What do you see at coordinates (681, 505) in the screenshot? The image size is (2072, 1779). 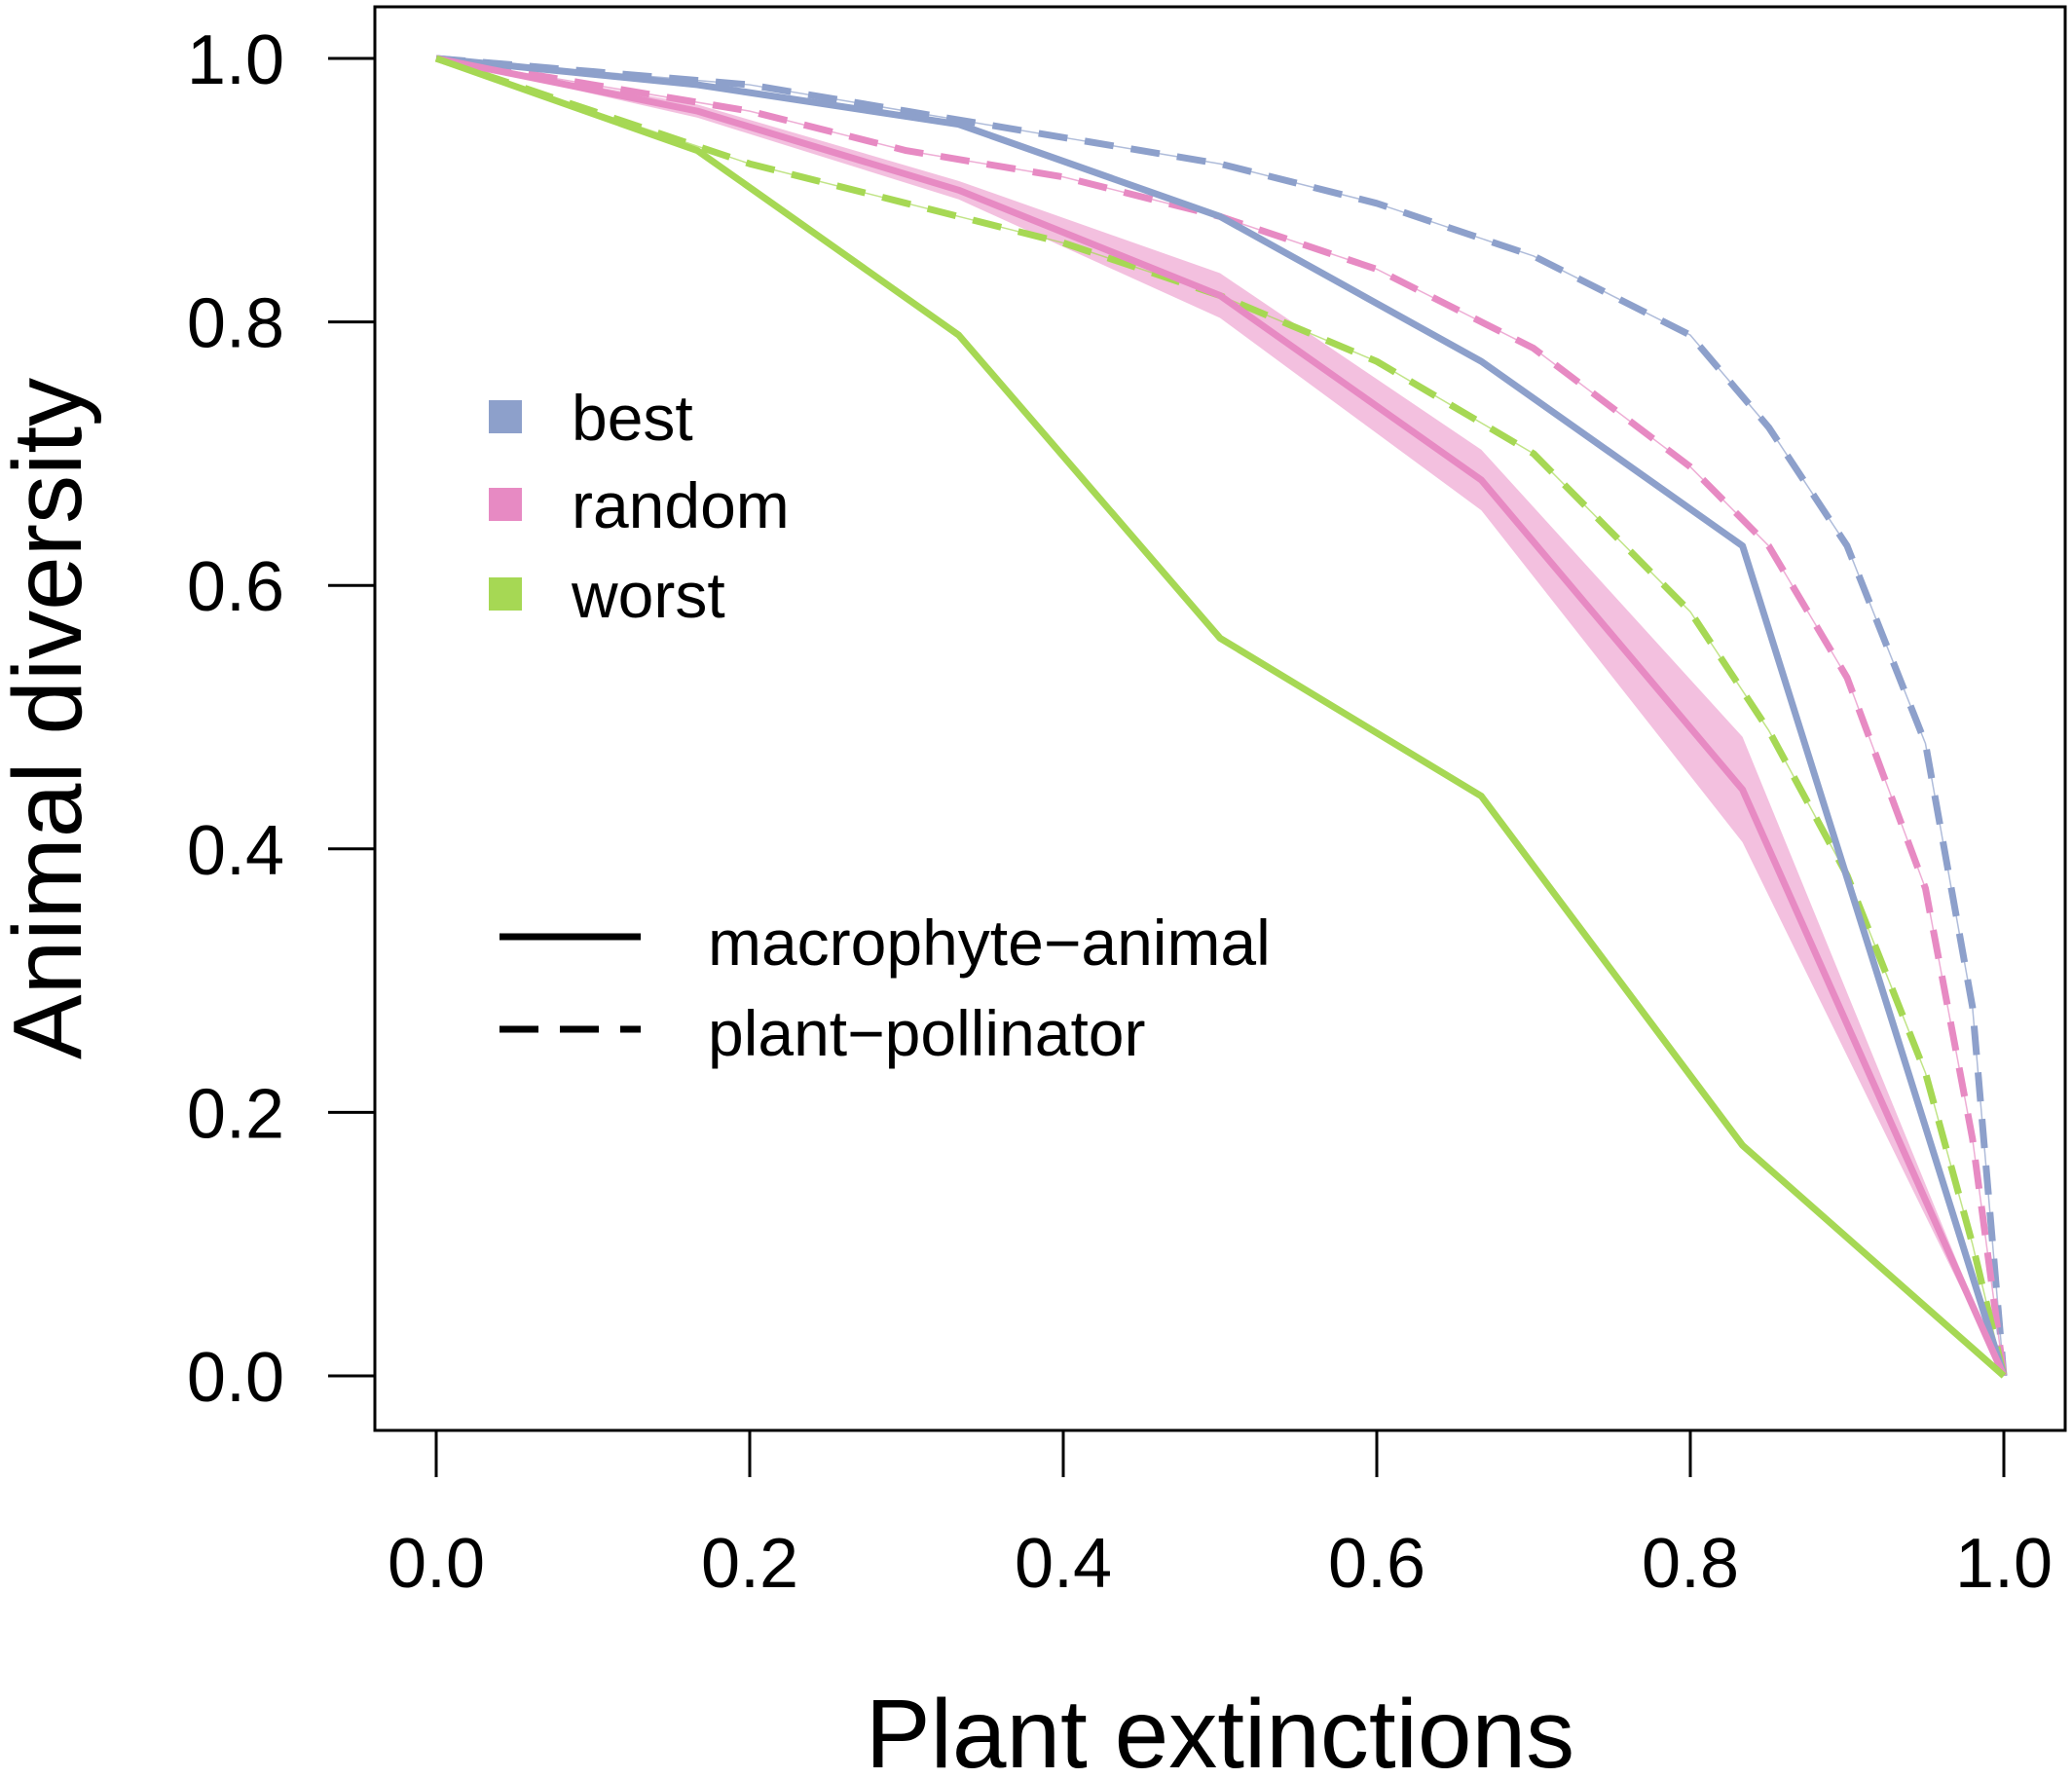 I see `legend-label-random: random` at bounding box center [681, 505].